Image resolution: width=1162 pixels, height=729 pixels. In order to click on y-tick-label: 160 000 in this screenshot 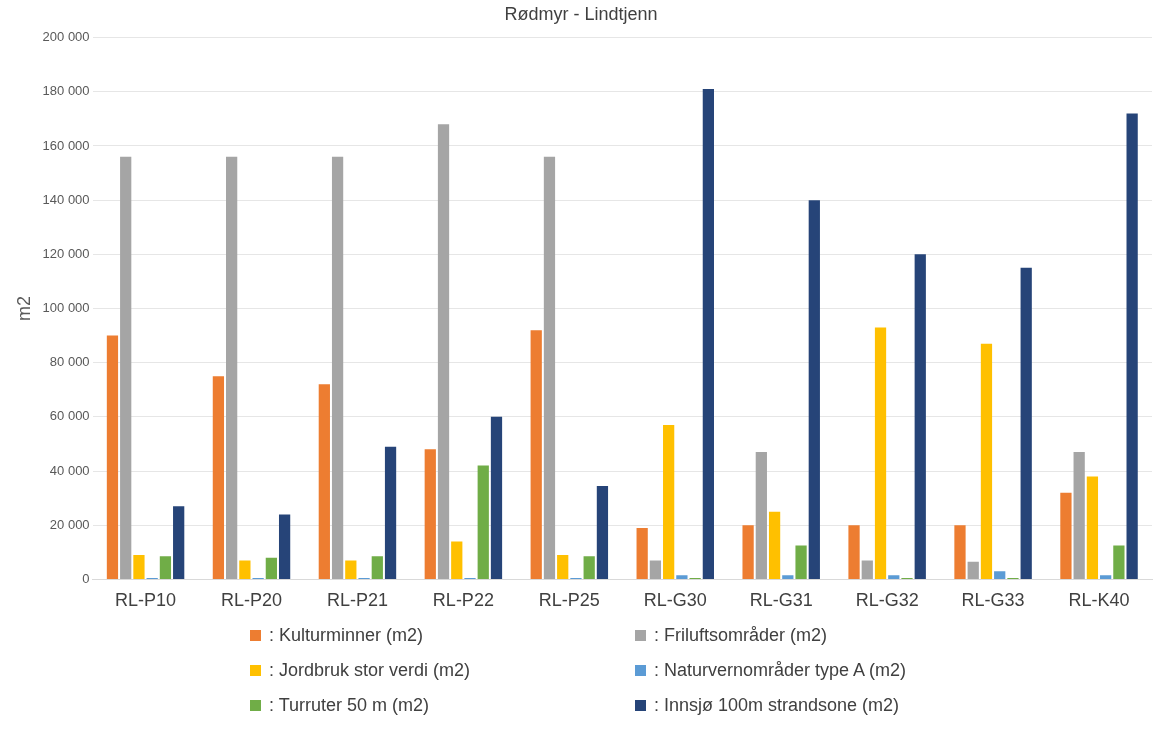, I will do `click(66, 145)`.